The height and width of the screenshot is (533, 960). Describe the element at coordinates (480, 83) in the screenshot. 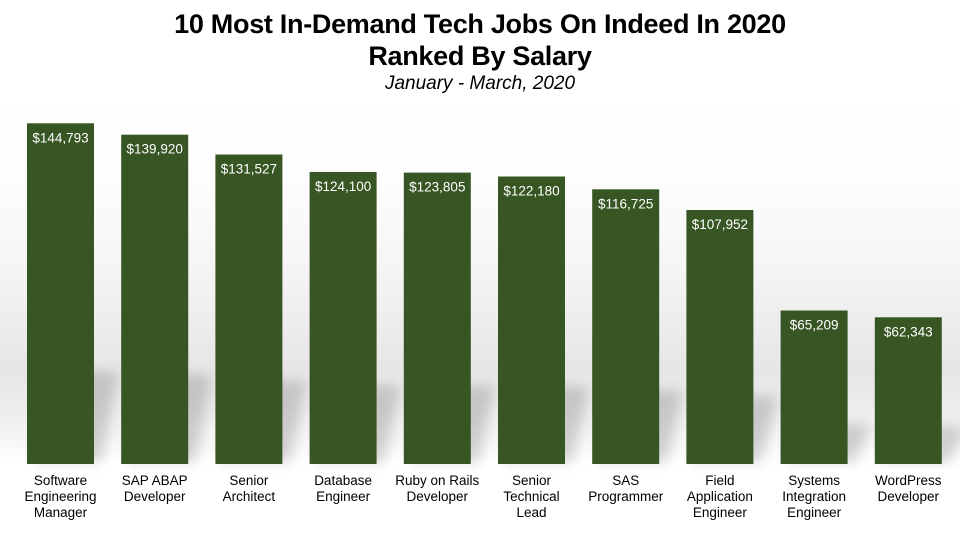

I see `chart-subtitle: January - March, 2020` at that location.